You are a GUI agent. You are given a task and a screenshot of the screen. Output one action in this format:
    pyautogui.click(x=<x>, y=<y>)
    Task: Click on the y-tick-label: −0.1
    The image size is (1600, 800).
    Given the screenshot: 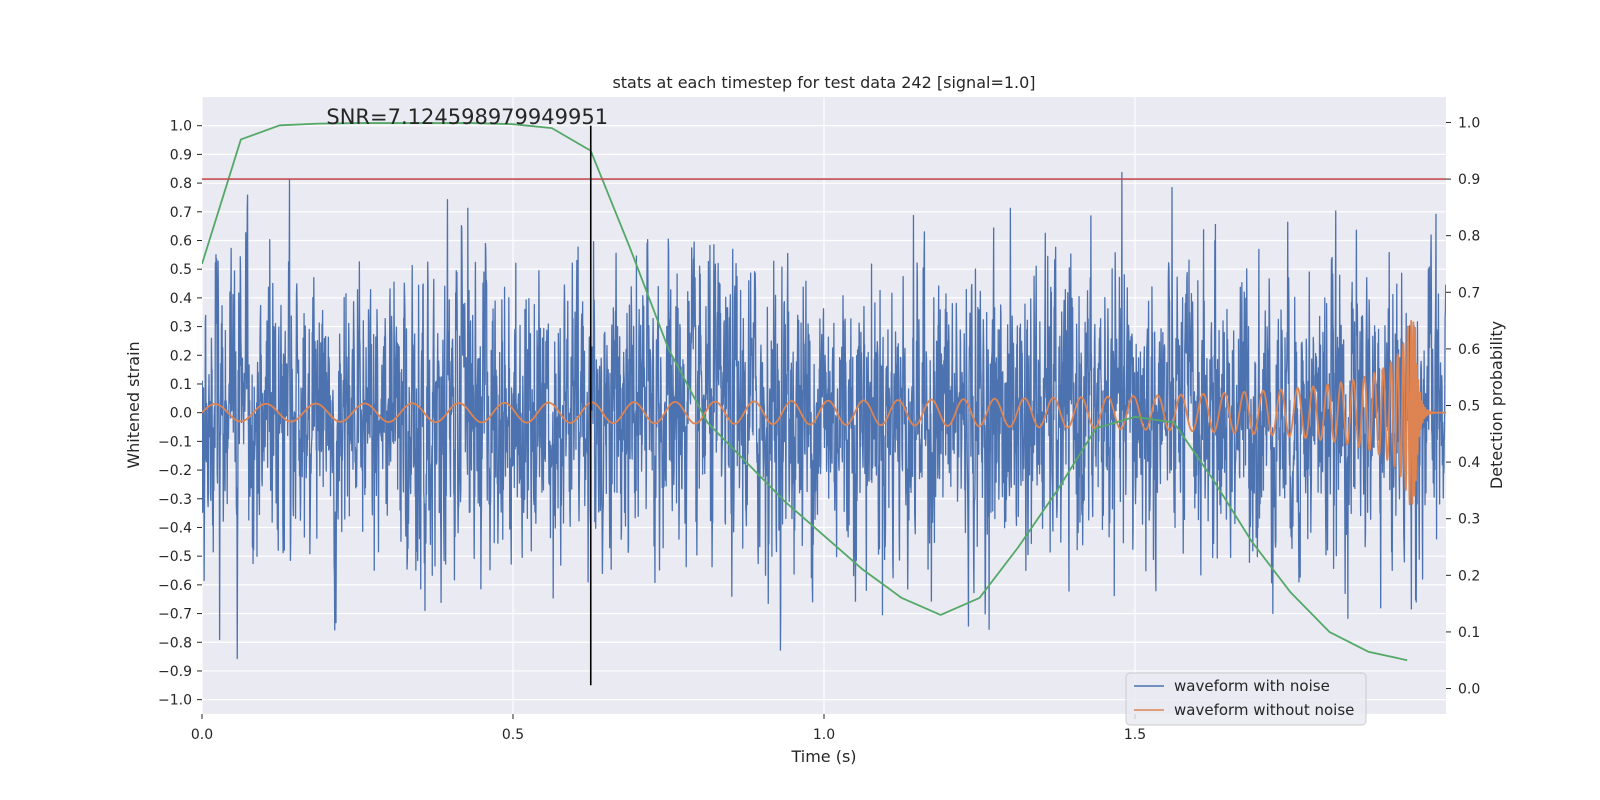 What is the action you would take?
    pyautogui.click(x=175, y=442)
    